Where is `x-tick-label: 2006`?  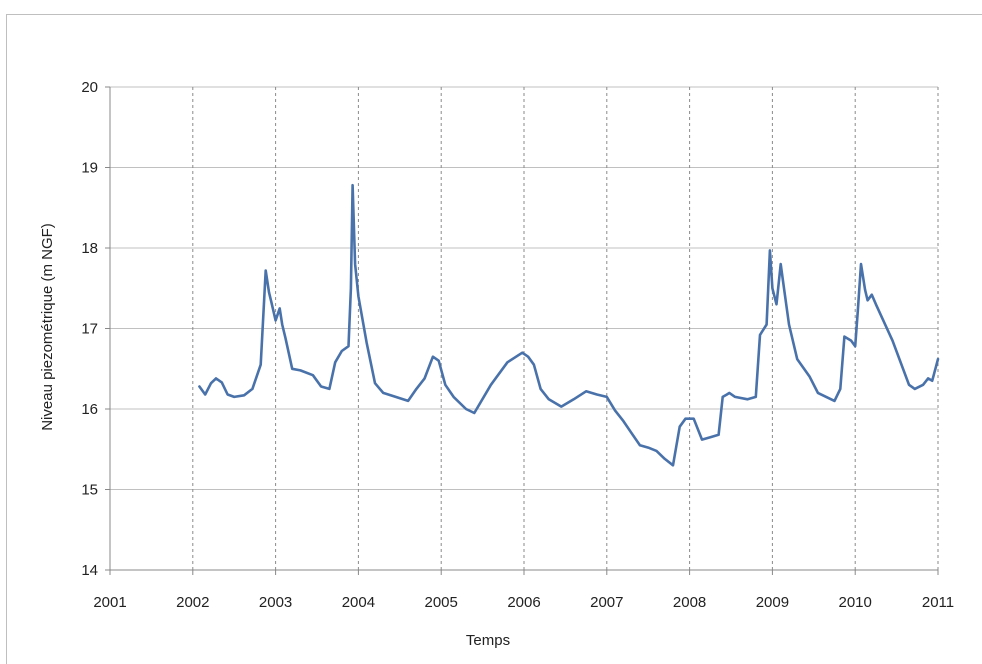
x-tick-label: 2006 is located at coordinates (523, 602).